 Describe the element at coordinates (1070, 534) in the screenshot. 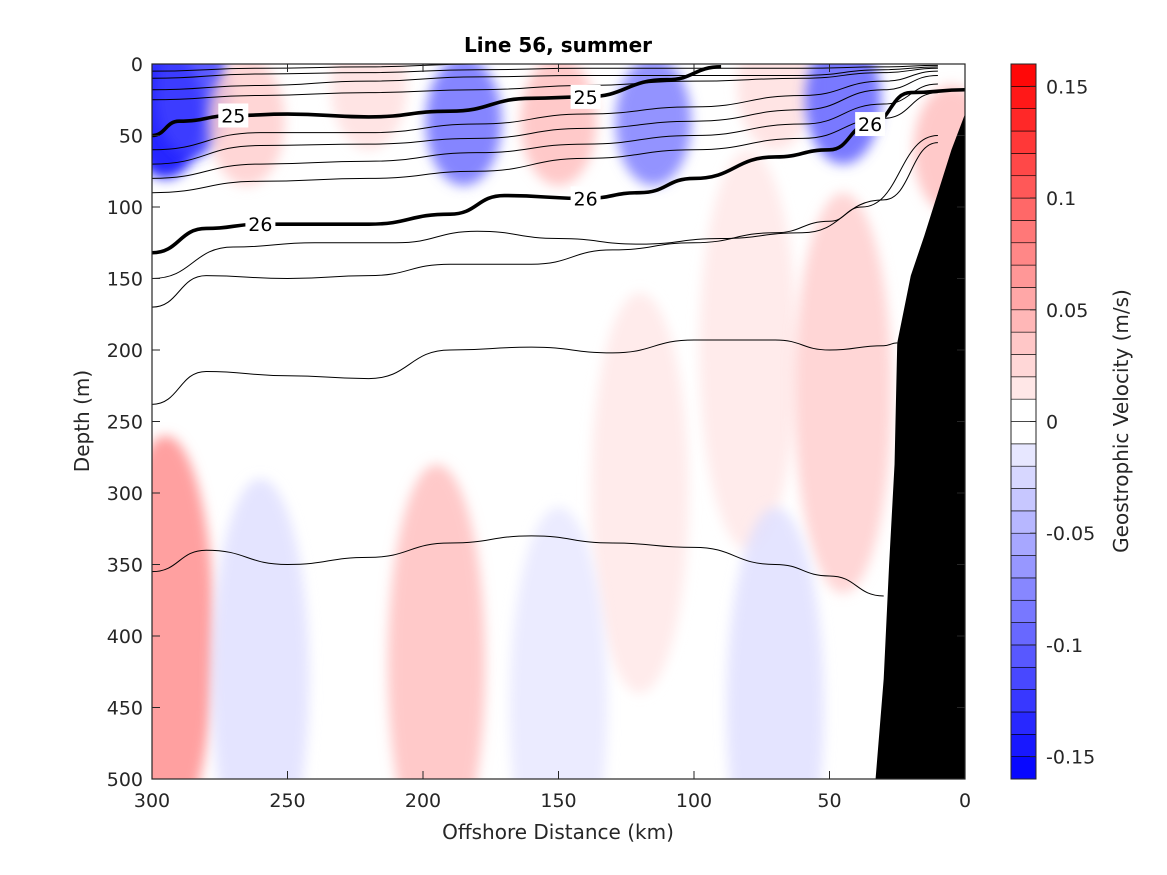

I see `colorbar-tick-label-4: -0.05` at that location.